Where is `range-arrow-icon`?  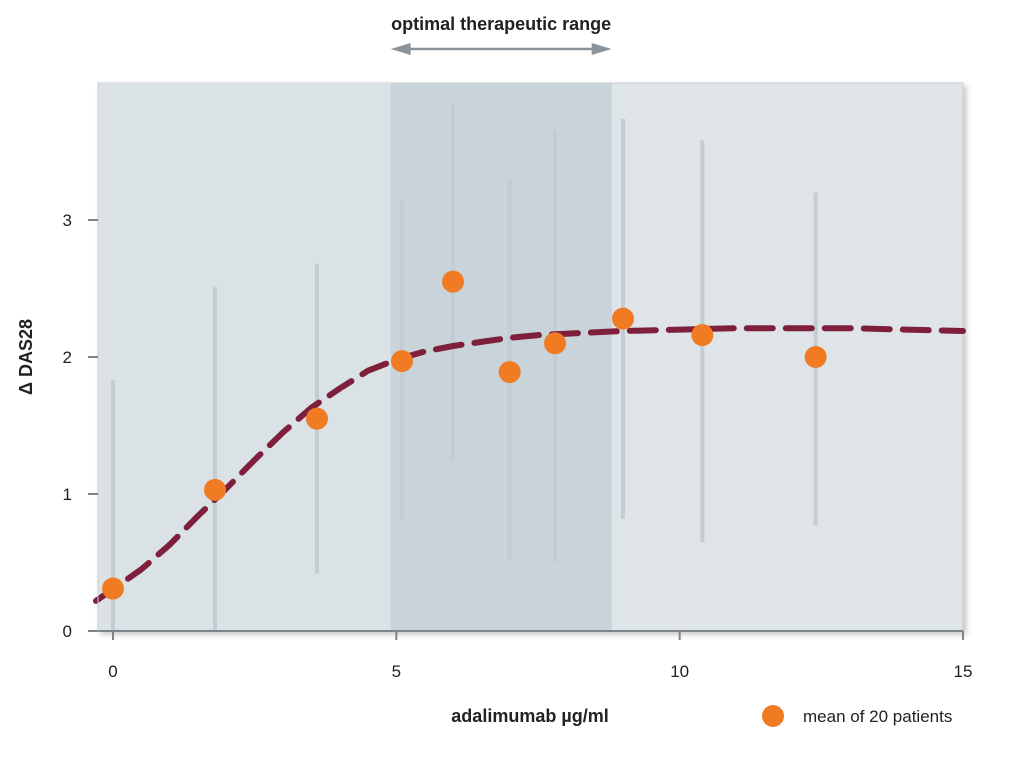 range-arrow-icon is located at coordinates (501, 49).